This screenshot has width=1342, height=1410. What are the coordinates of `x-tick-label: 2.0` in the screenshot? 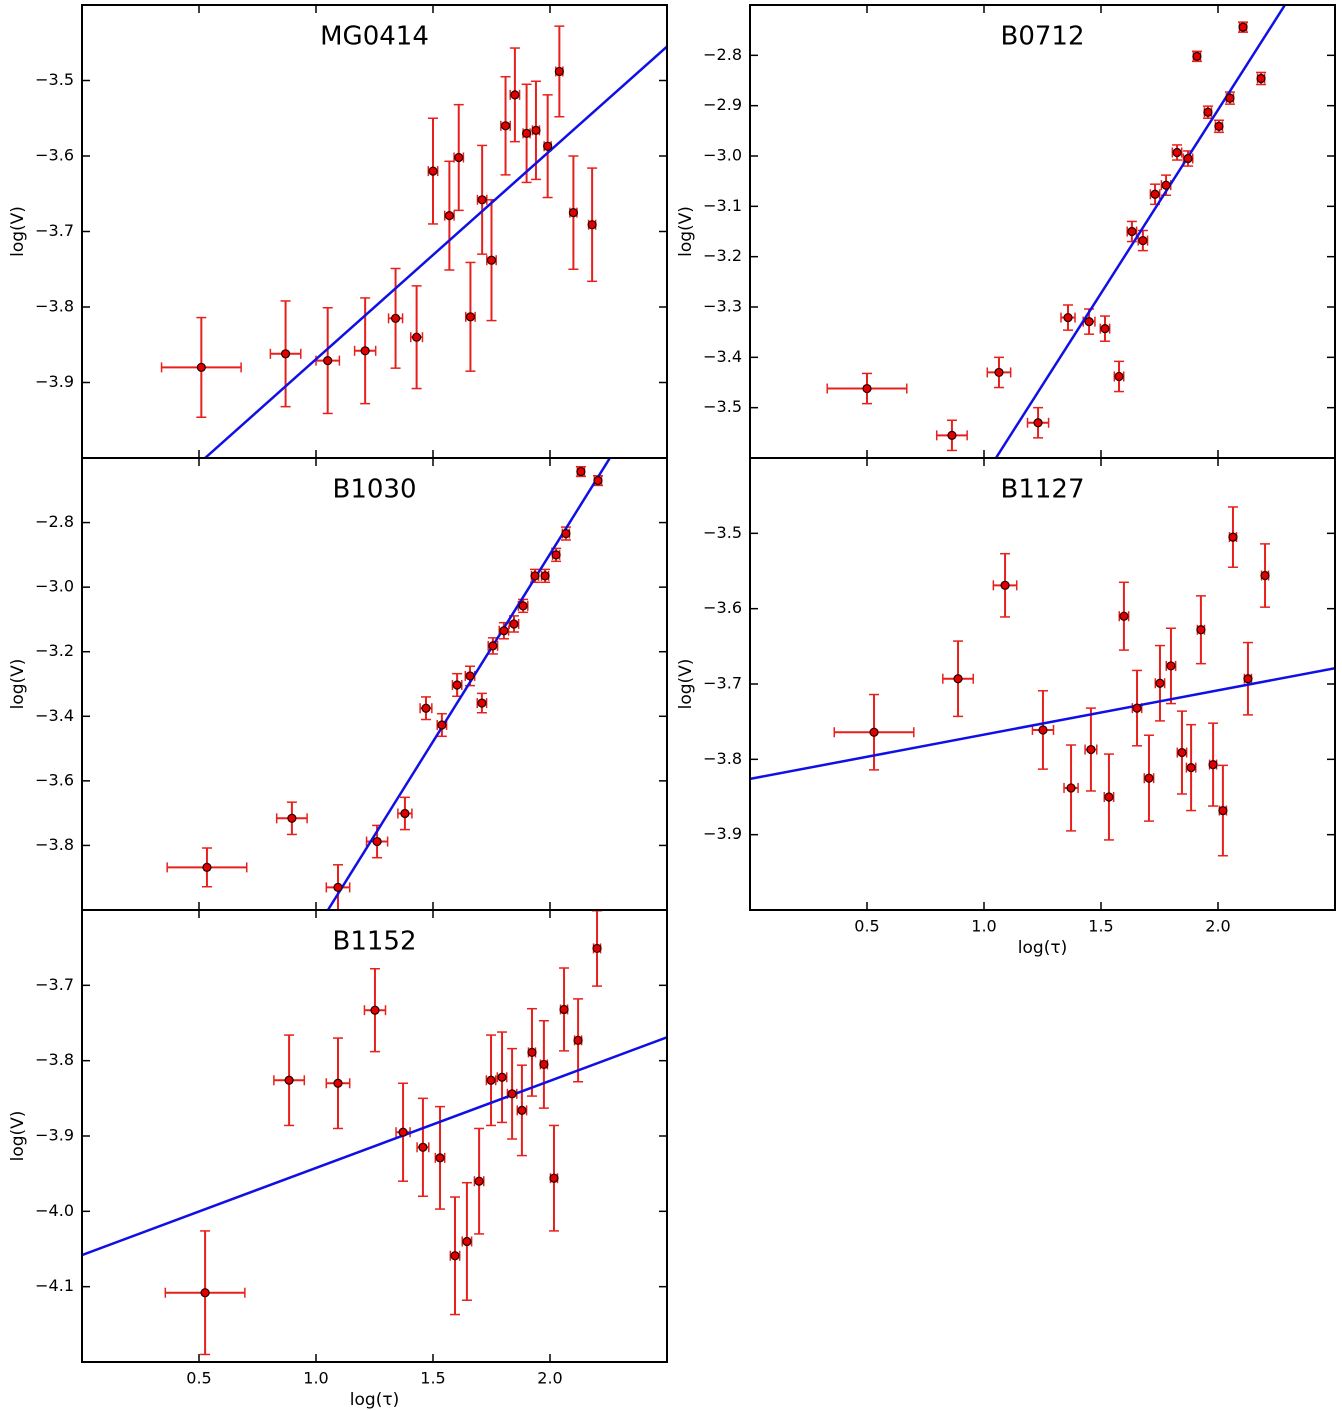 It's located at (1217, 926).